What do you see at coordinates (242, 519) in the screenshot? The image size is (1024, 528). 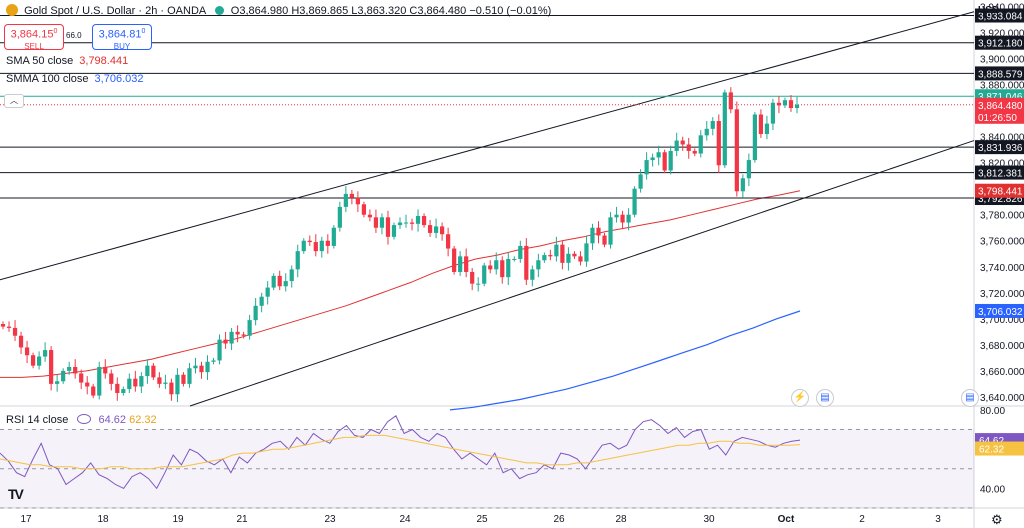 I see `time-tick: 21` at bounding box center [242, 519].